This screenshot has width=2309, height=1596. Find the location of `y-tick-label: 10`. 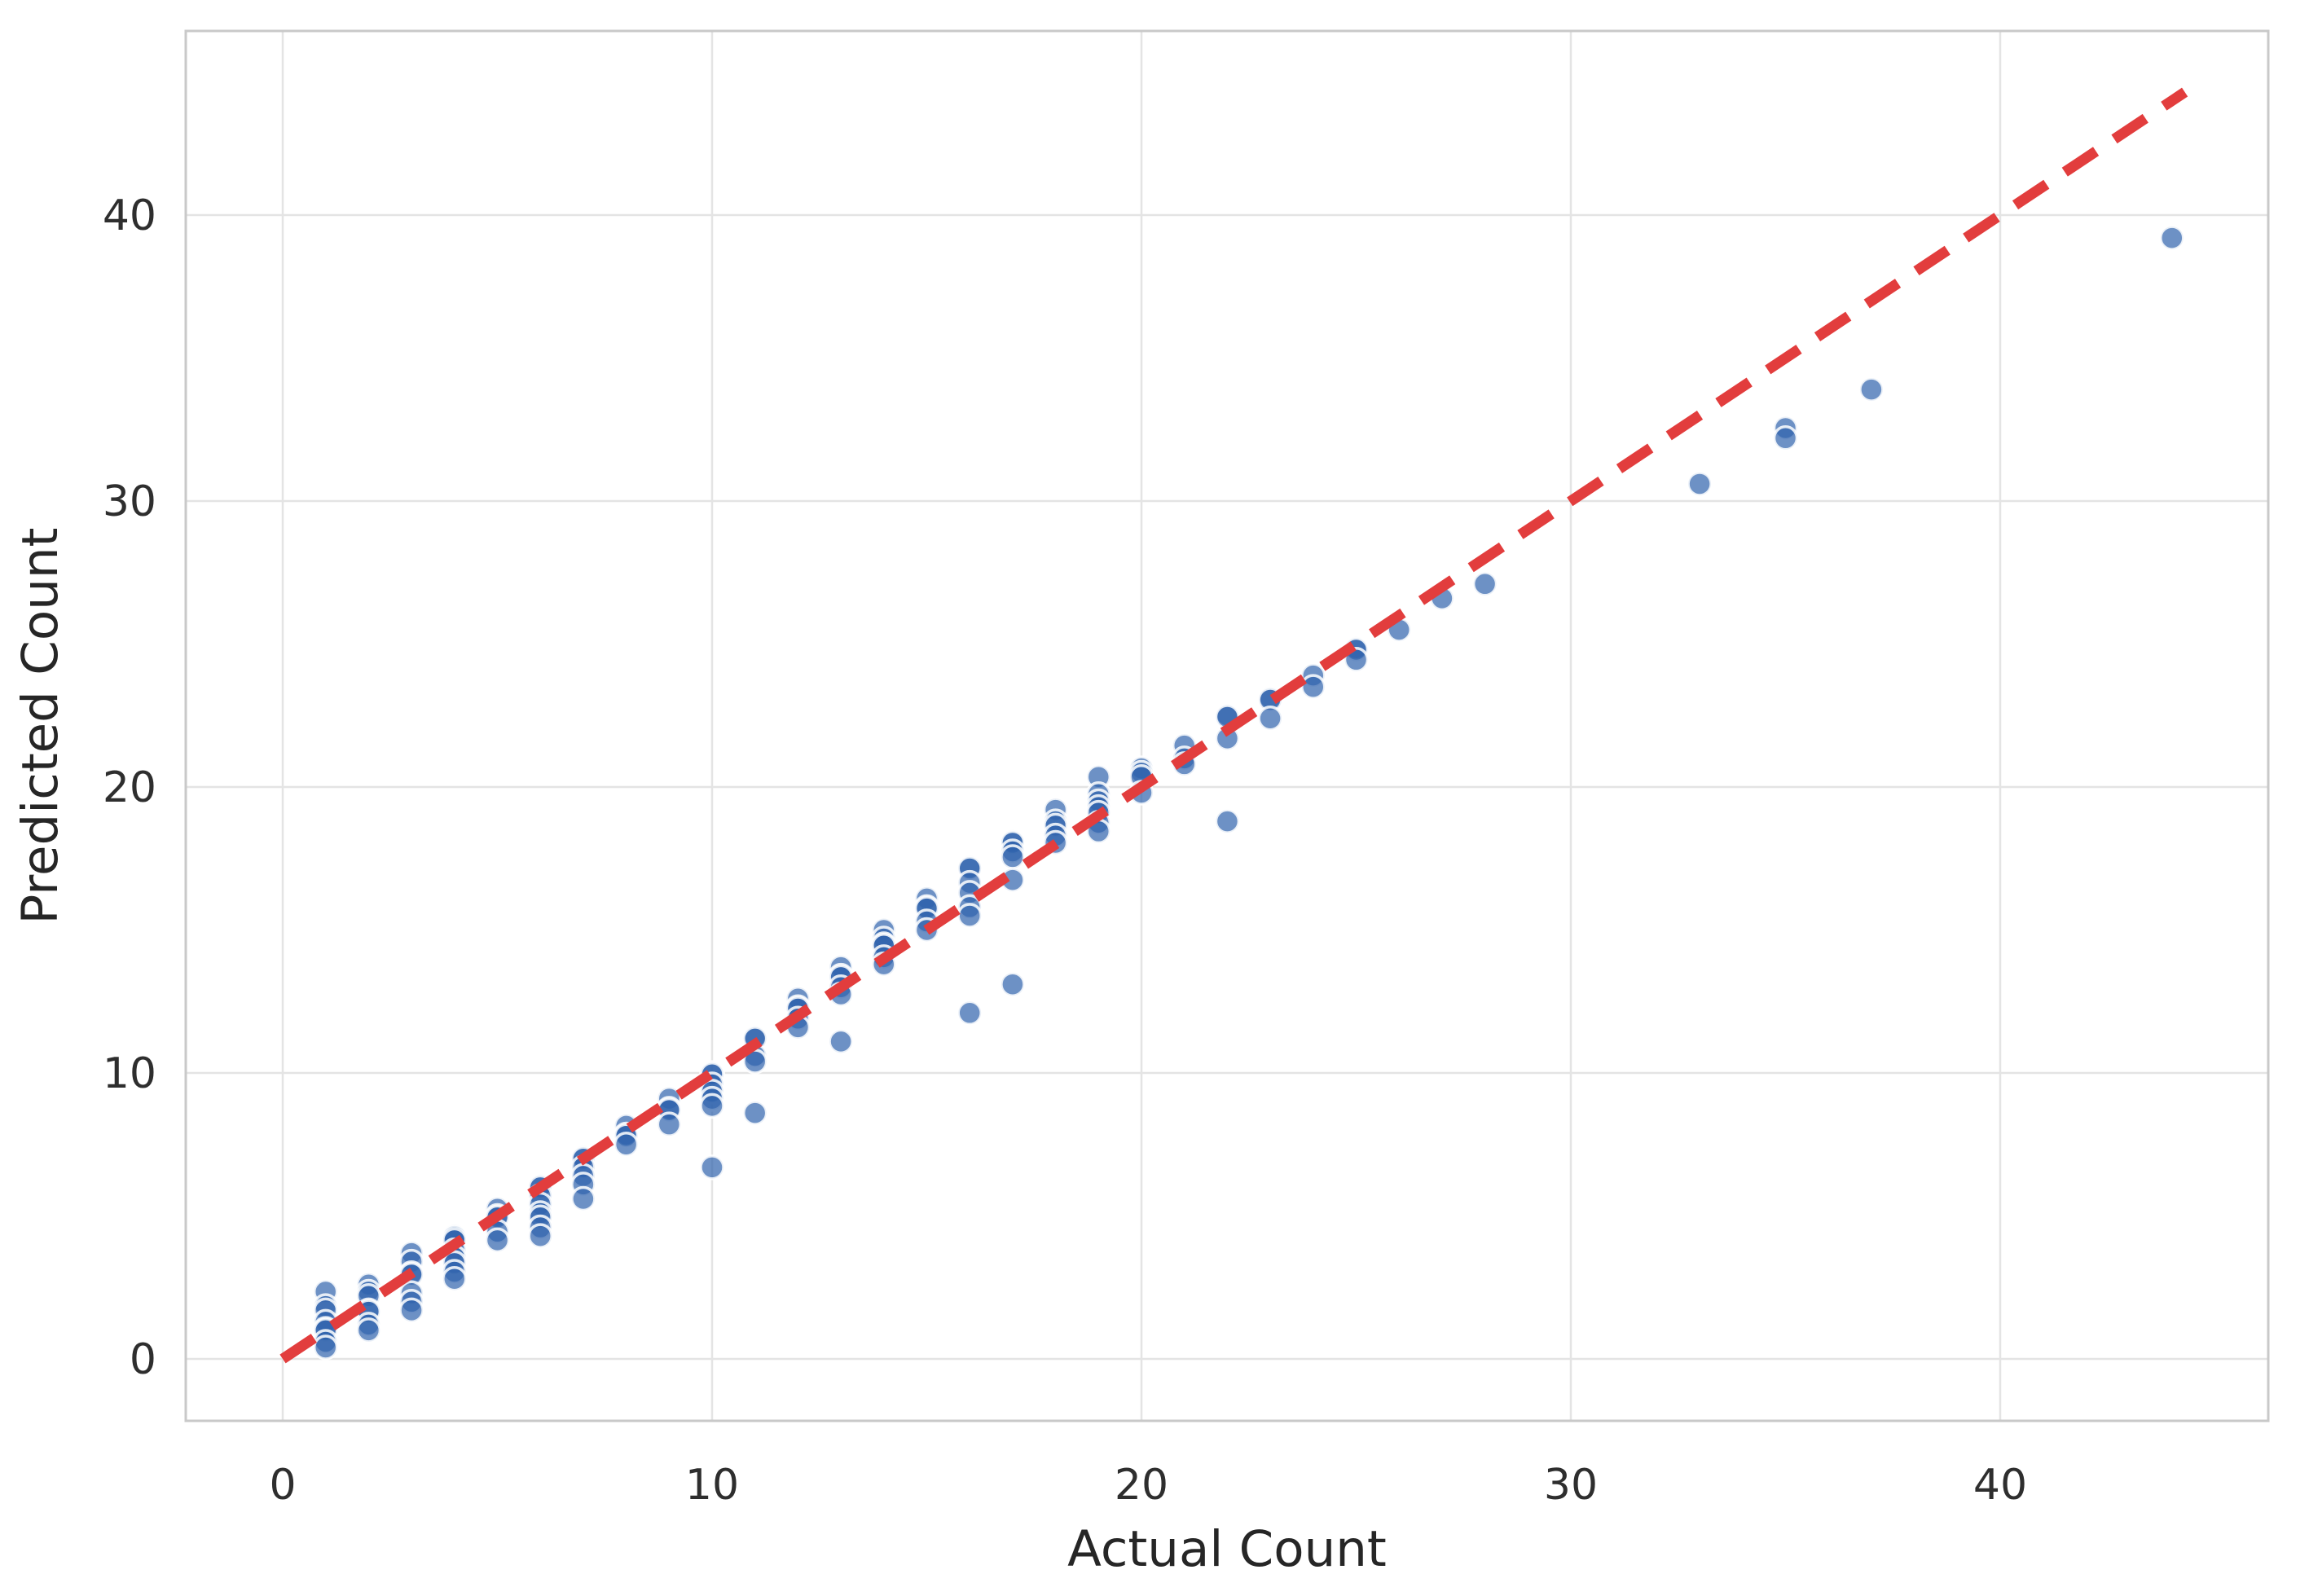

y-tick-label: 10 is located at coordinates (129, 1073).